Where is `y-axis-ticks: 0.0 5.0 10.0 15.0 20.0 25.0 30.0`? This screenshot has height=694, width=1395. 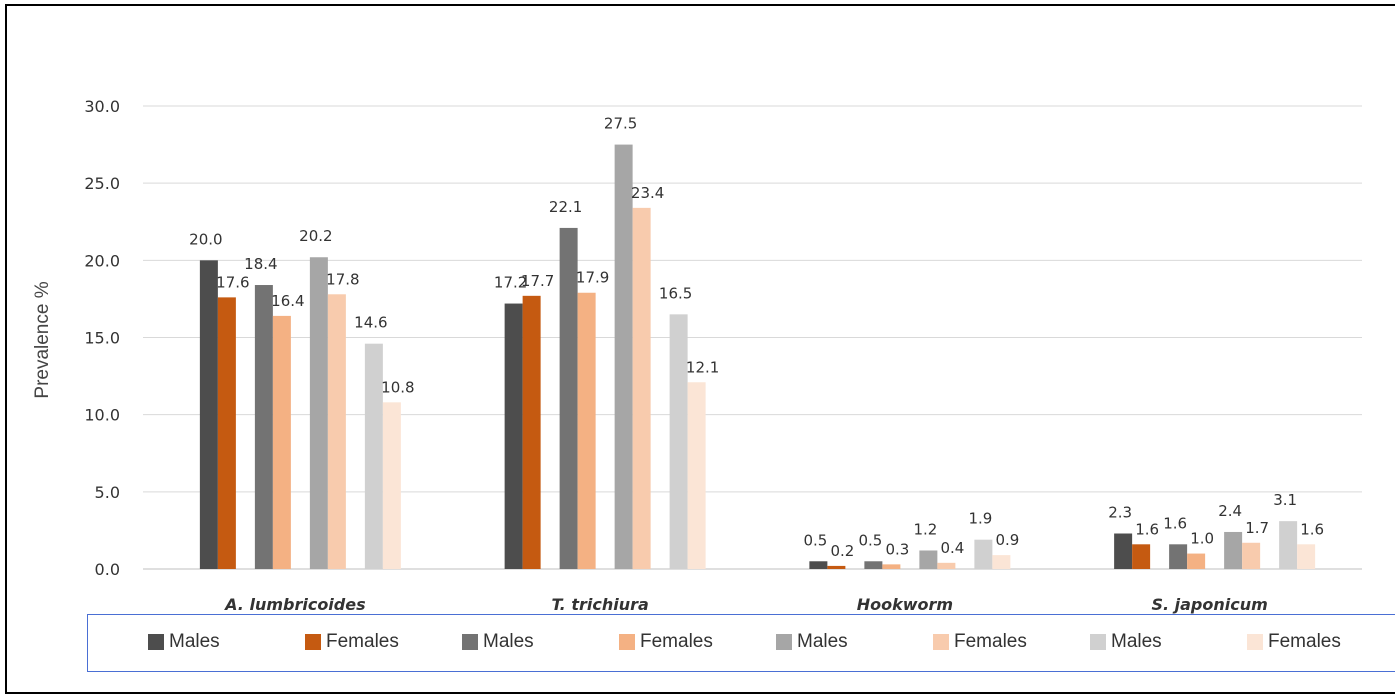
y-axis-ticks: 0.0 5.0 10.0 15.0 20.0 25.0 30.0 is located at coordinates (102, 338).